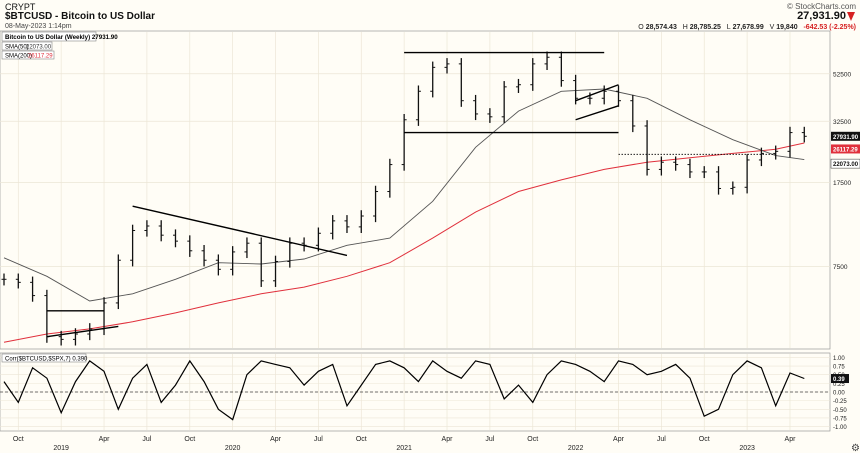 This screenshot has width=860, height=453. What do you see at coordinates (18, 57) in the screenshot?
I see `sma200-legend-label: SMA(200)` at bounding box center [18, 57].